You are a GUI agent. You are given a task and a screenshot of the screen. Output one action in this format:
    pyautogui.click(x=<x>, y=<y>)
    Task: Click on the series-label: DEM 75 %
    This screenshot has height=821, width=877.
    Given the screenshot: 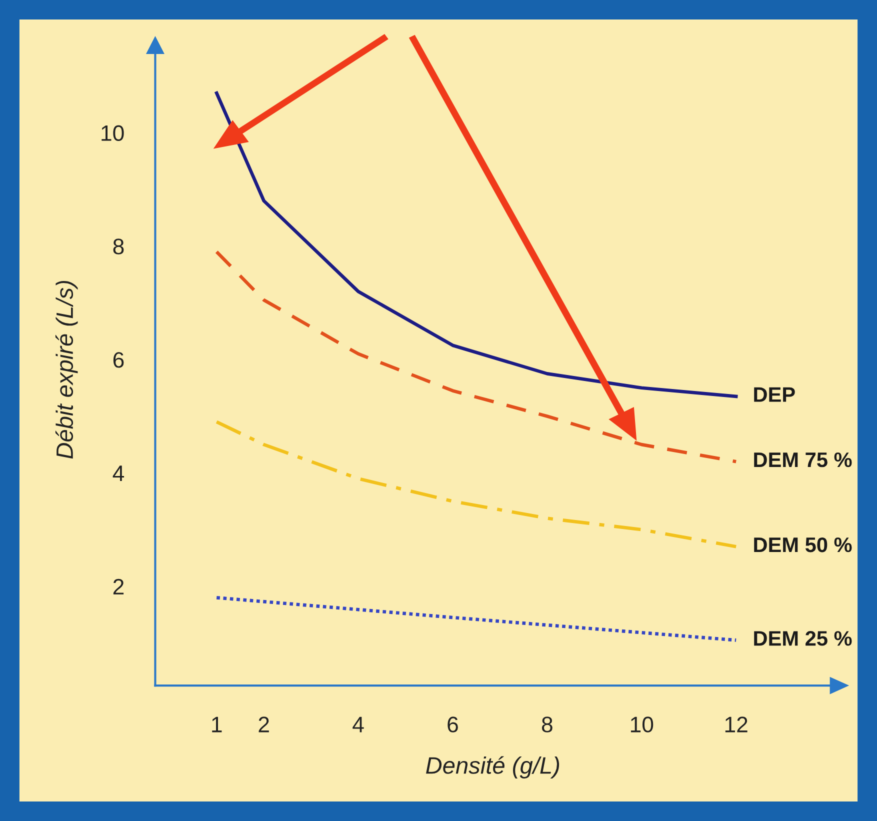 What is the action you would take?
    pyautogui.click(x=803, y=460)
    